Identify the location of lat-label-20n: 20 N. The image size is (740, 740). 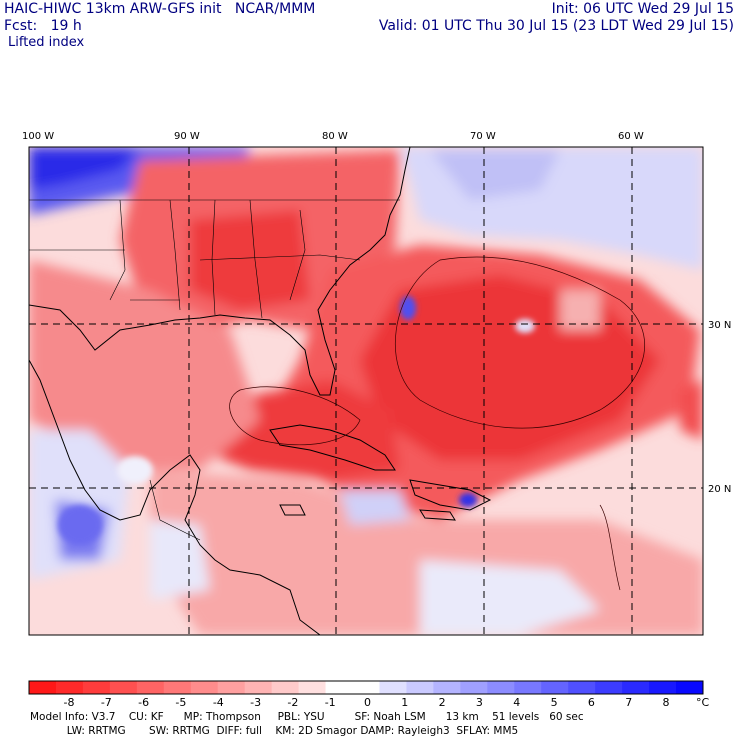
(719, 489).